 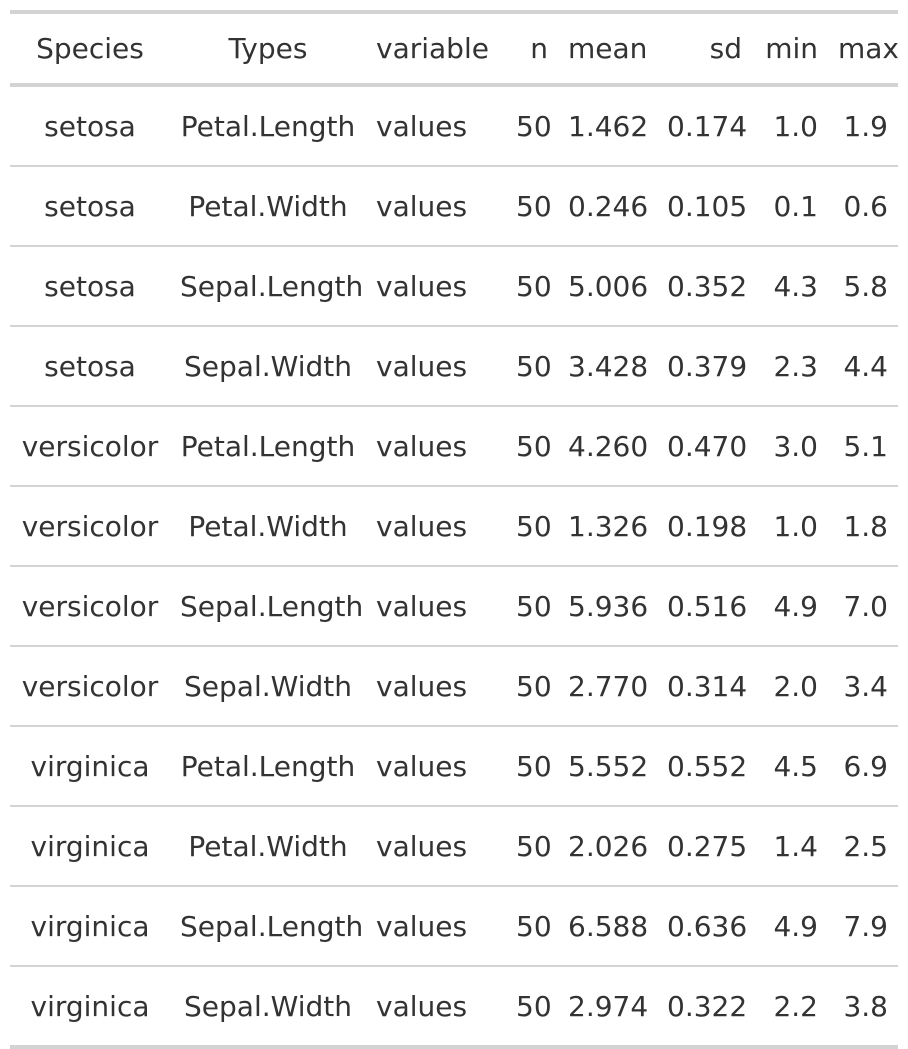 I want to click on column-header-mean: mean, so click(x=607, y=49).